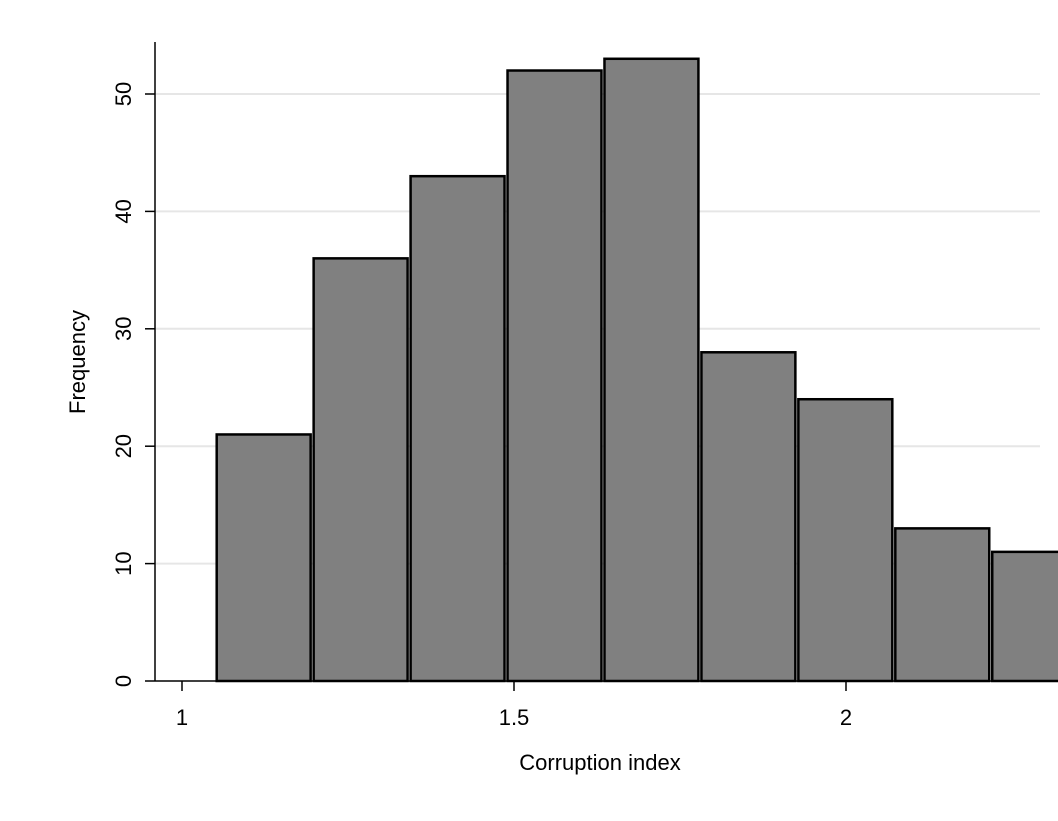  What do you see at coordinates (182, 717) in the screenshot?
I see `x-tick-label-1: 1` at bounding box center [182, 717].